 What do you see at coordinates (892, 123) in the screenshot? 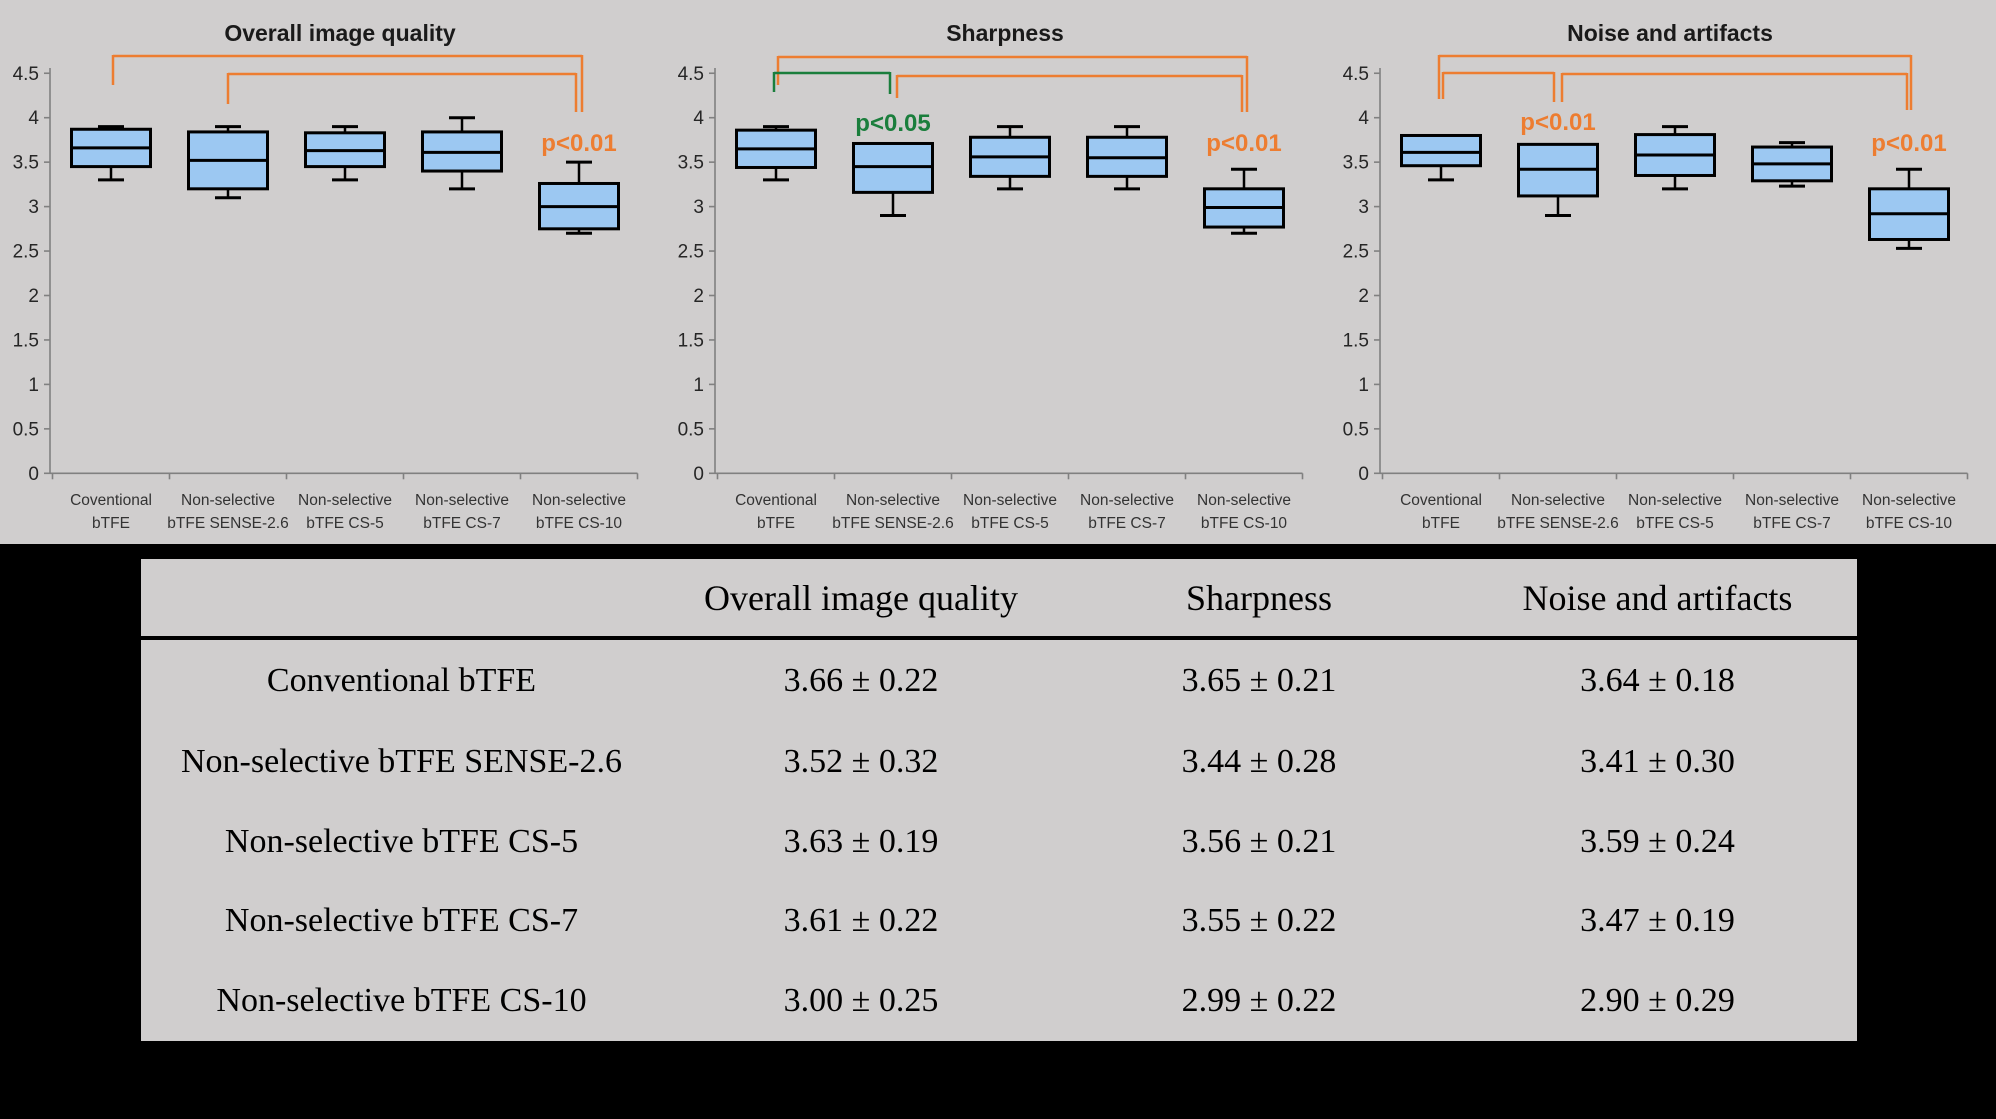
I see `p-value-label-0: p<0.05` at bounding box center [892, 123].